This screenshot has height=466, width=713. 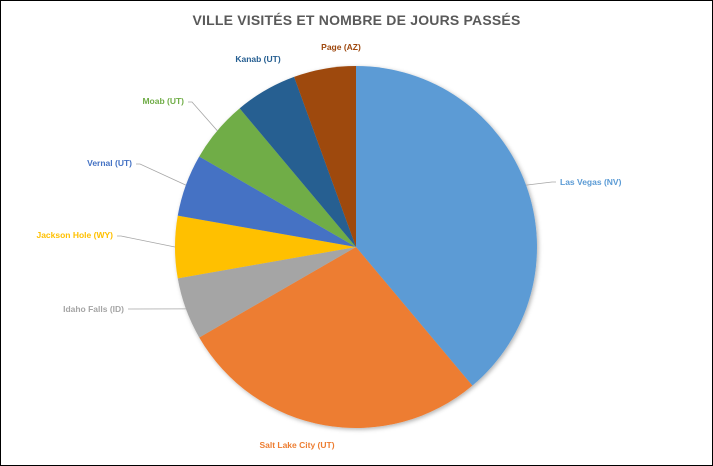 I want to click on chart-title: VILLE VISITÉS ET NOMBRE DE JOURS PASSÉS, so click(x=356, y=20).